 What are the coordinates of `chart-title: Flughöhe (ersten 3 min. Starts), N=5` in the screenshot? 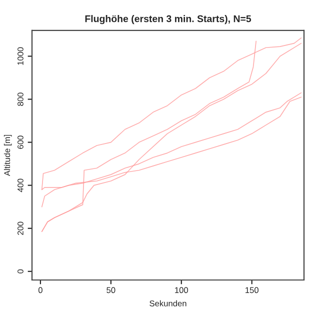 It's located at (168, 19).